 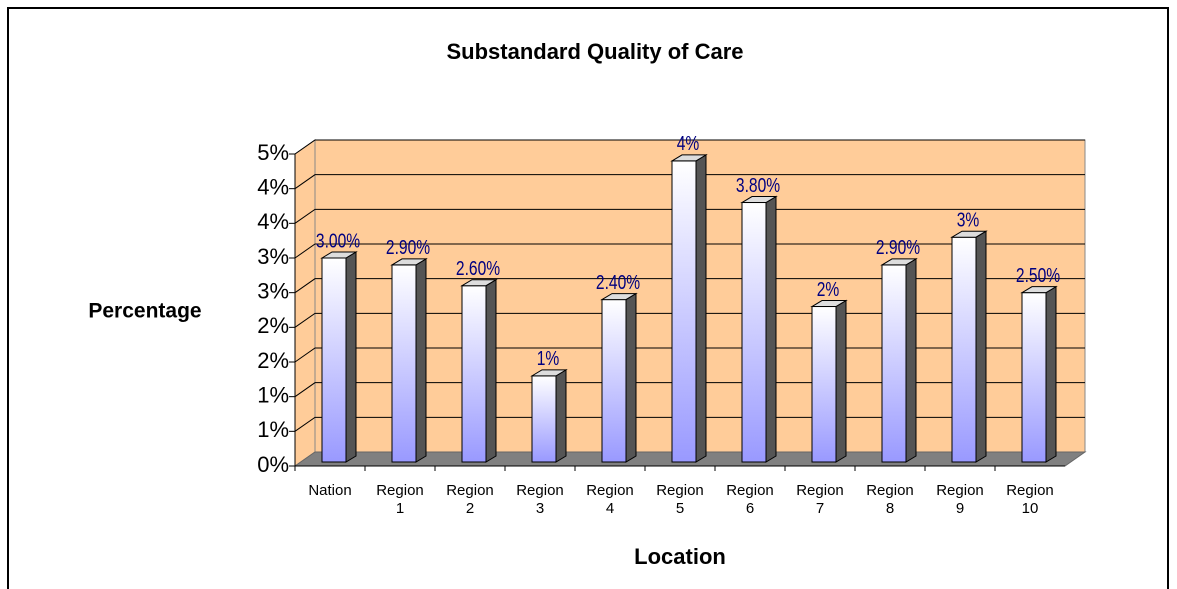 What do you see at coordinates (688, 143) in the screenshot?
I see `data-label: 4%` at bounding box center [688, 143].